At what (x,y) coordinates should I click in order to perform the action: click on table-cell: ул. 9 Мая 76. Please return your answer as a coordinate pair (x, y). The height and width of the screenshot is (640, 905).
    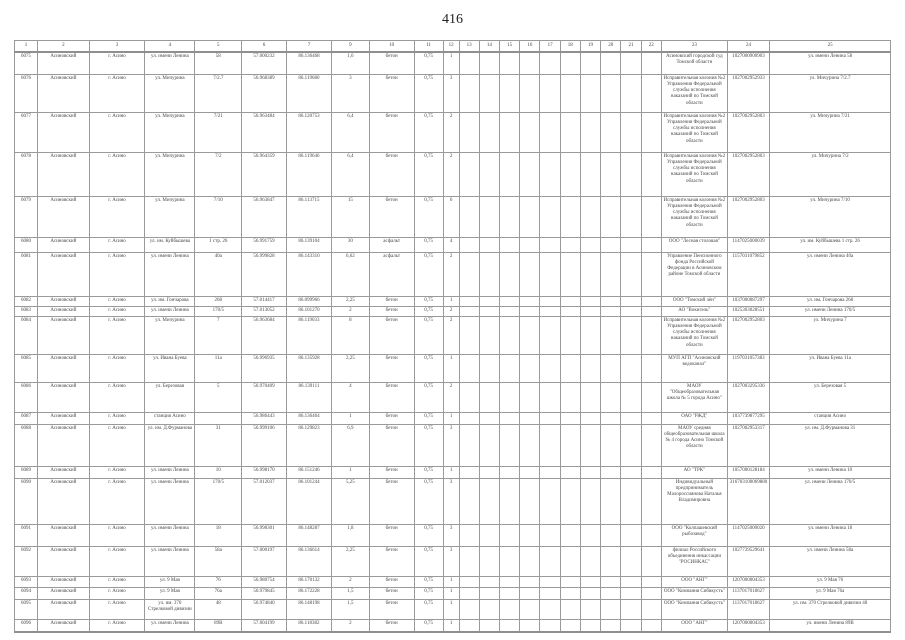
    Looking at the image, I should click on (830, 581).